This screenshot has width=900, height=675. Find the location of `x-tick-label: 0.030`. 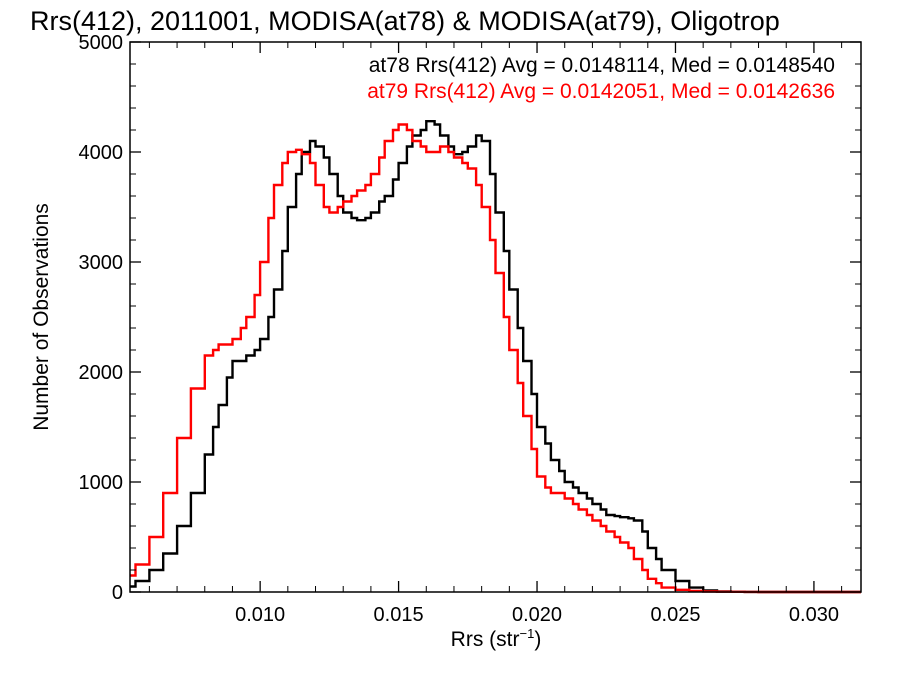

x-tick-label: 0.030 is located at coordinates (814, 615).